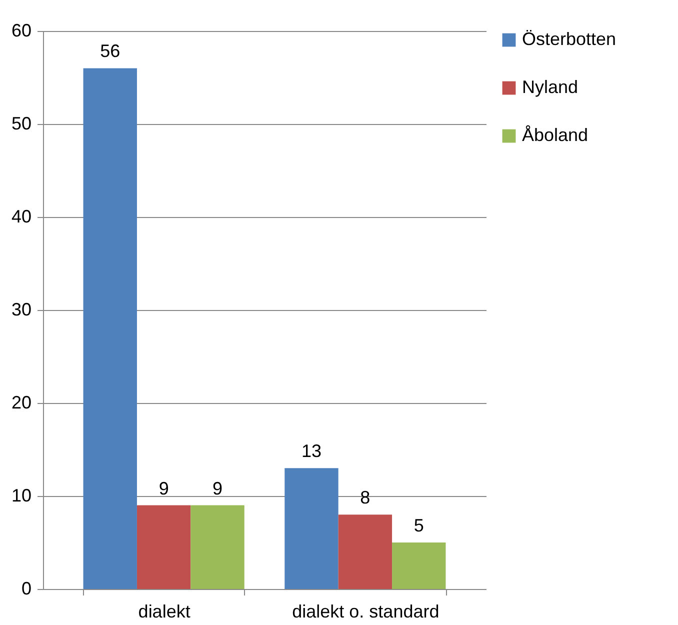 Image resolution: width=678 pixels, height=625 pixels. What do you see at coordinates (365, 498) in the screenshot?
I see `data-label: 8` at bounding box center [365, 498].